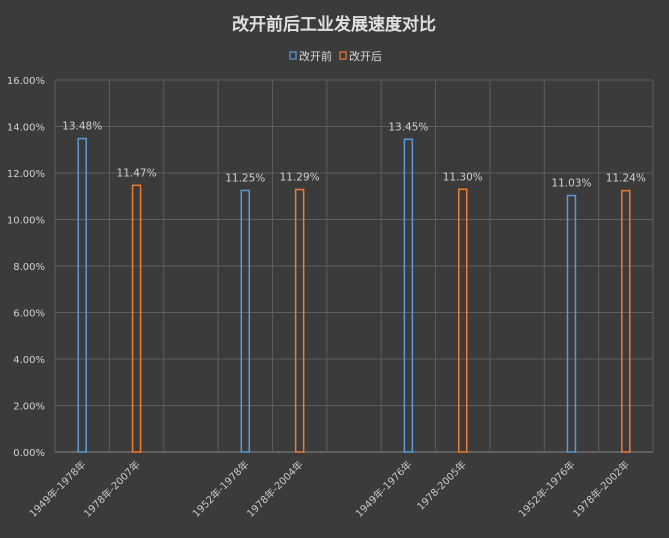 The image size is (669, 538). What do you see at coordinates (26, 221) in the screenshot?
I see `y-tick-label: 10.00%` at bounding box center [26, 221].